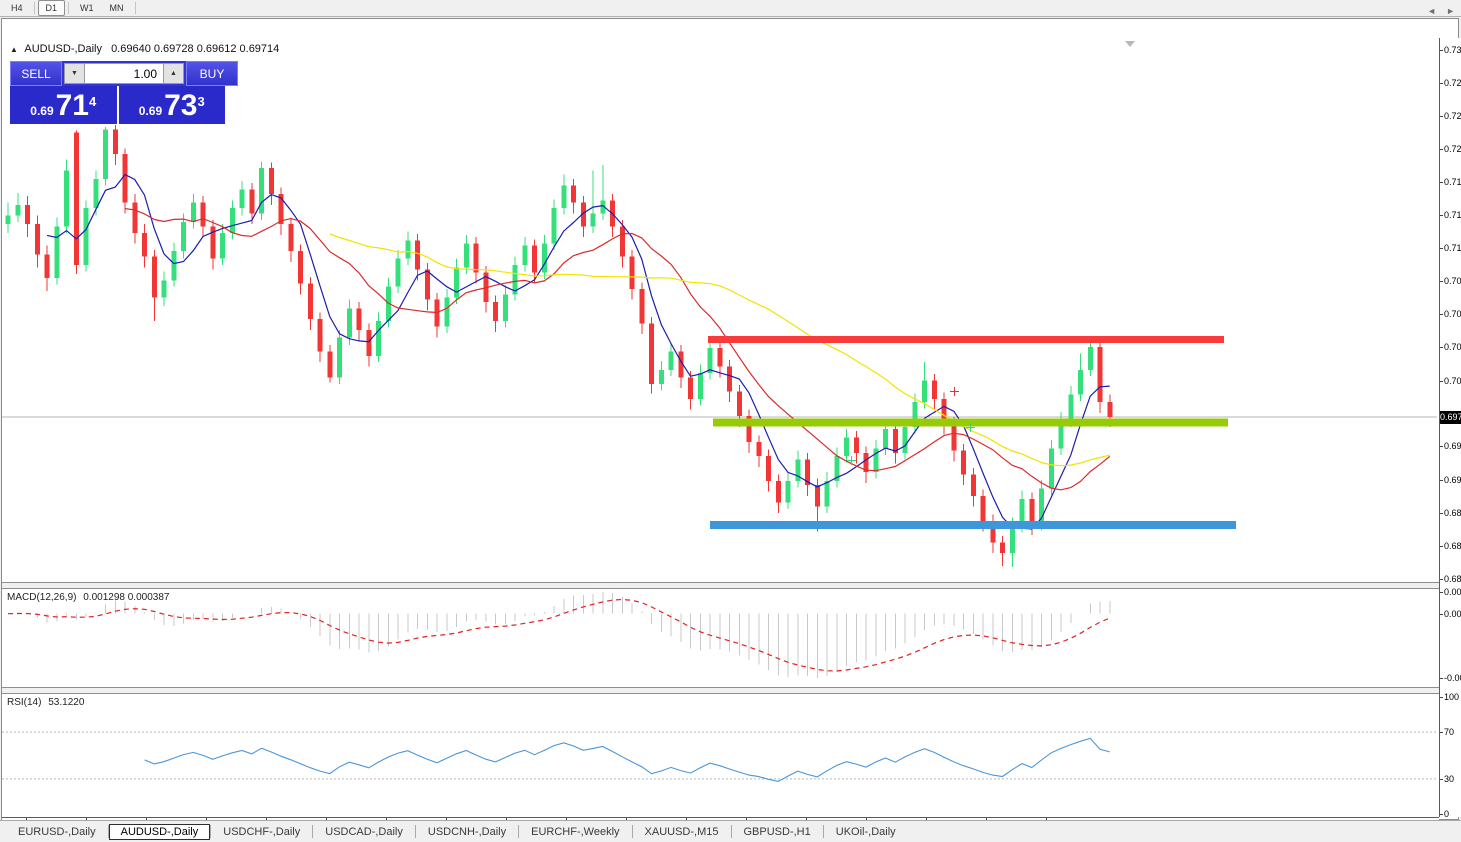 The image size is (1461, 842). I want to click on timeframe-button-h4: H4, so click(17, 8).